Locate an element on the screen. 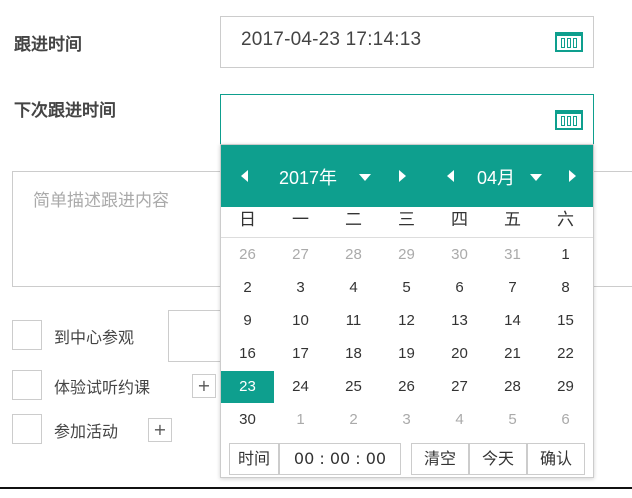 The image size is (632, 498). confirm-button: 确认 is located at coordinates (556, 459).